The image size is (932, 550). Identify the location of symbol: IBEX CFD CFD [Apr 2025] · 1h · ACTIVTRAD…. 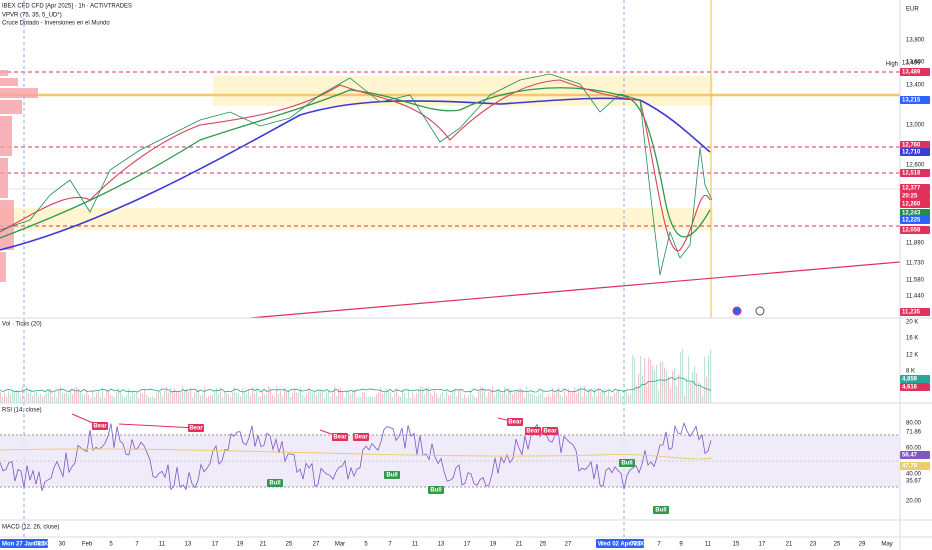
(67, 7).